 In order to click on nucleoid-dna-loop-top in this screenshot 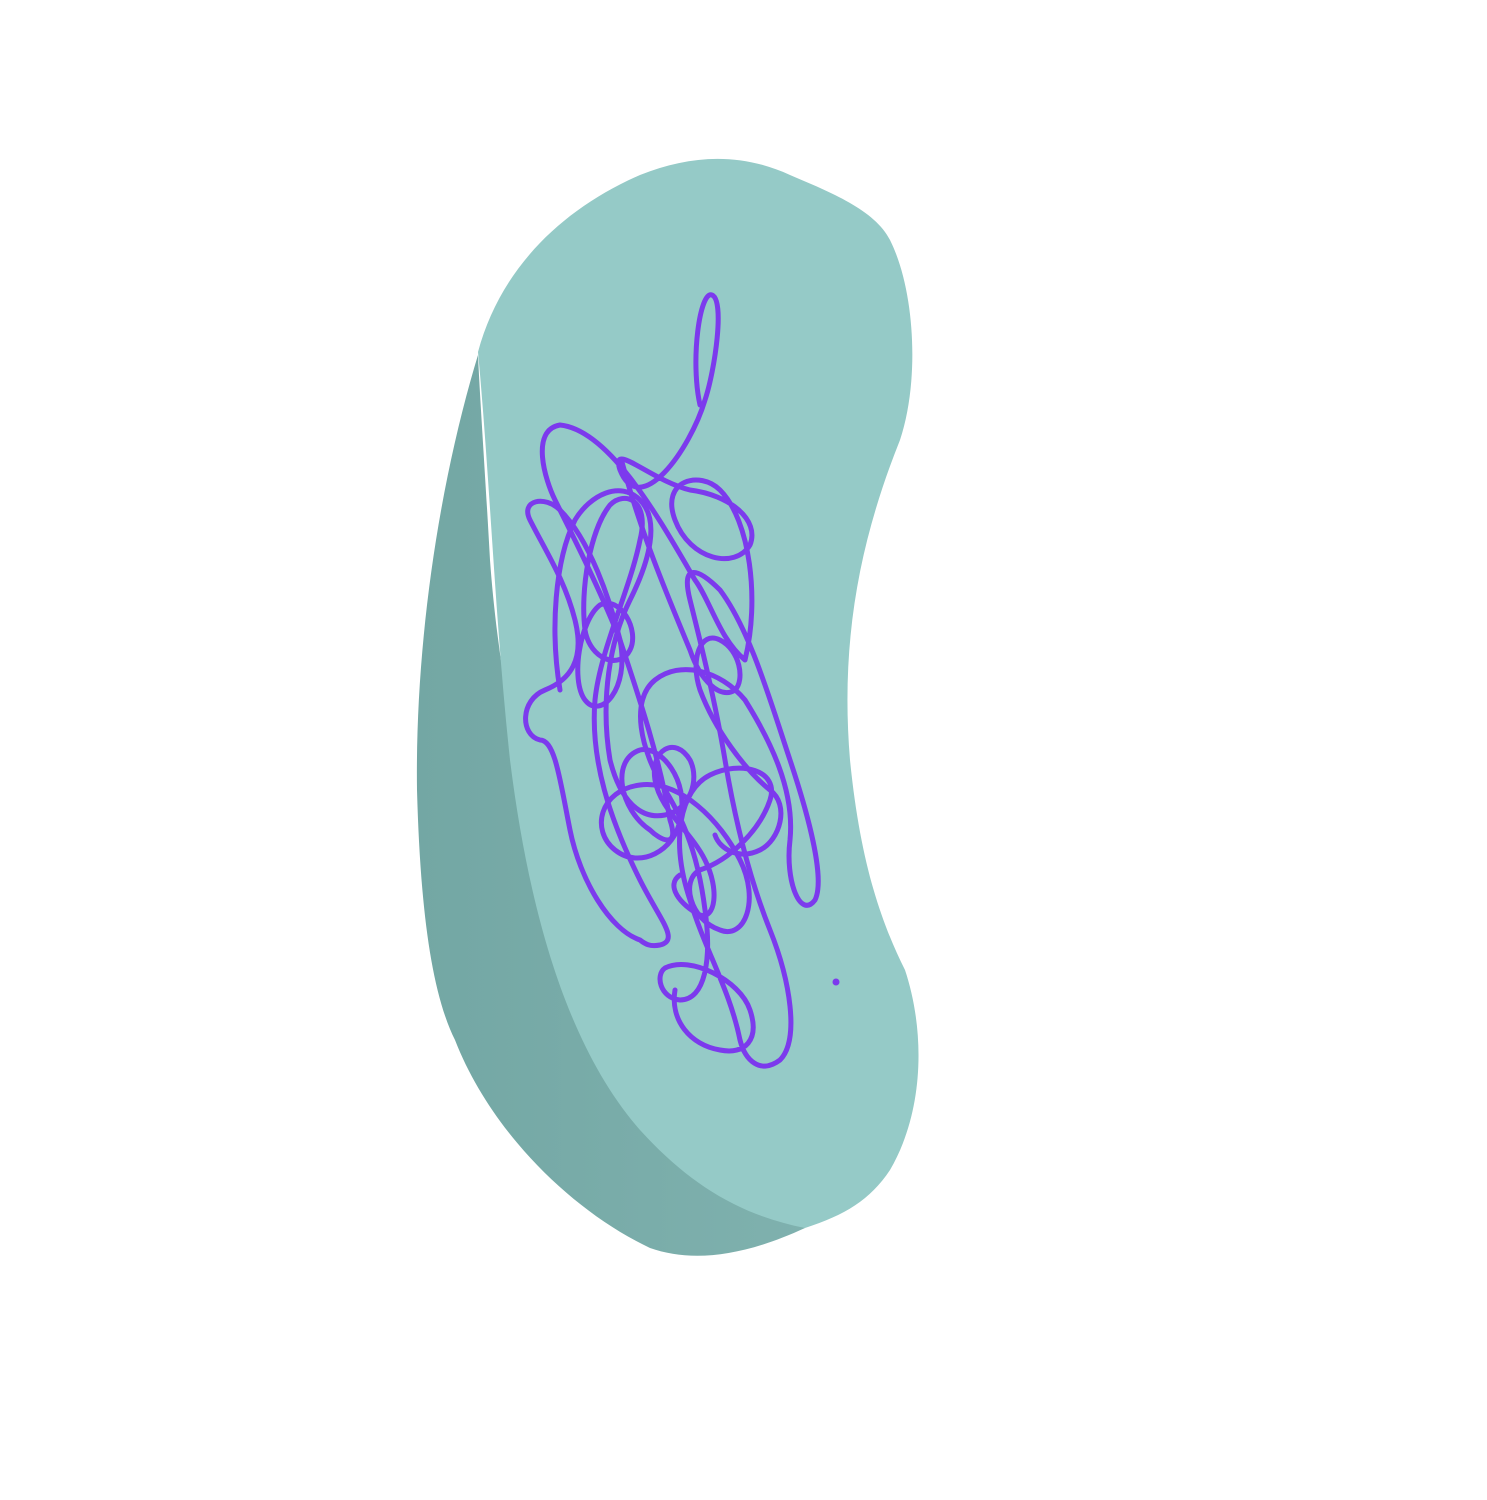, I will do `click(701, 658)`.